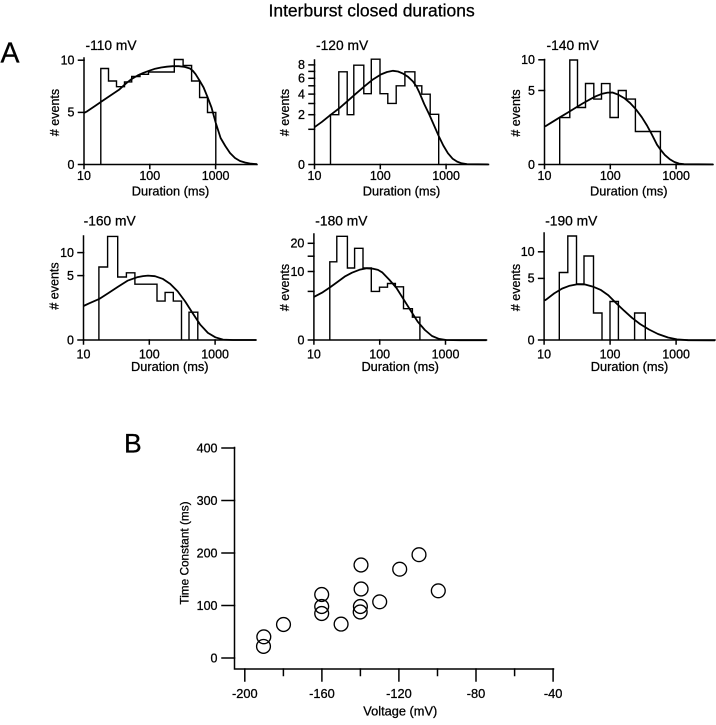 The height and width of the screenshot is (725, 716). I want to click on svg-text: 6, so click(301, 79).